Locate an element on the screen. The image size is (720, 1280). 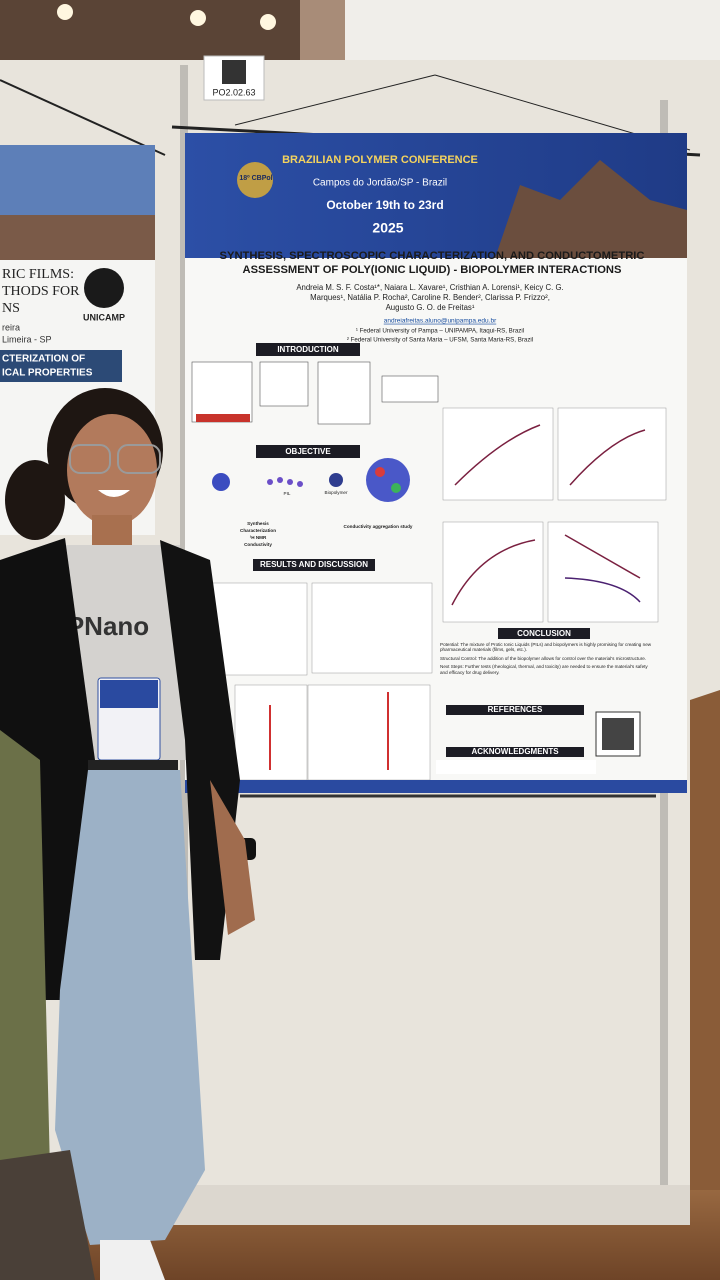
conference-name: BRAZILIAN POLYMER CONFERENCE is located at coordinates (380, 160).